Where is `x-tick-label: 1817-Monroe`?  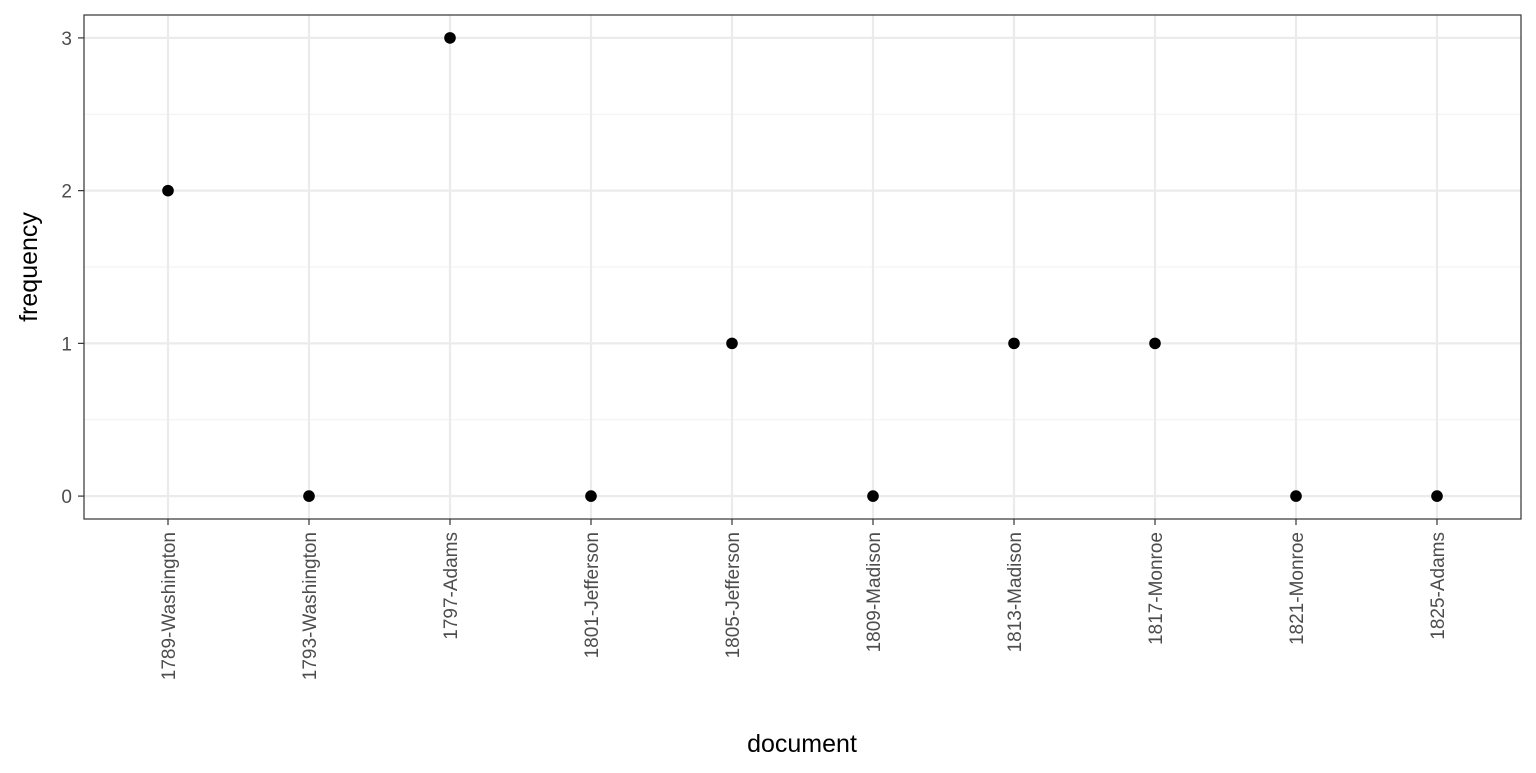
x-tick-label: 1817-Monroe is located at coordinates (1156, 588).